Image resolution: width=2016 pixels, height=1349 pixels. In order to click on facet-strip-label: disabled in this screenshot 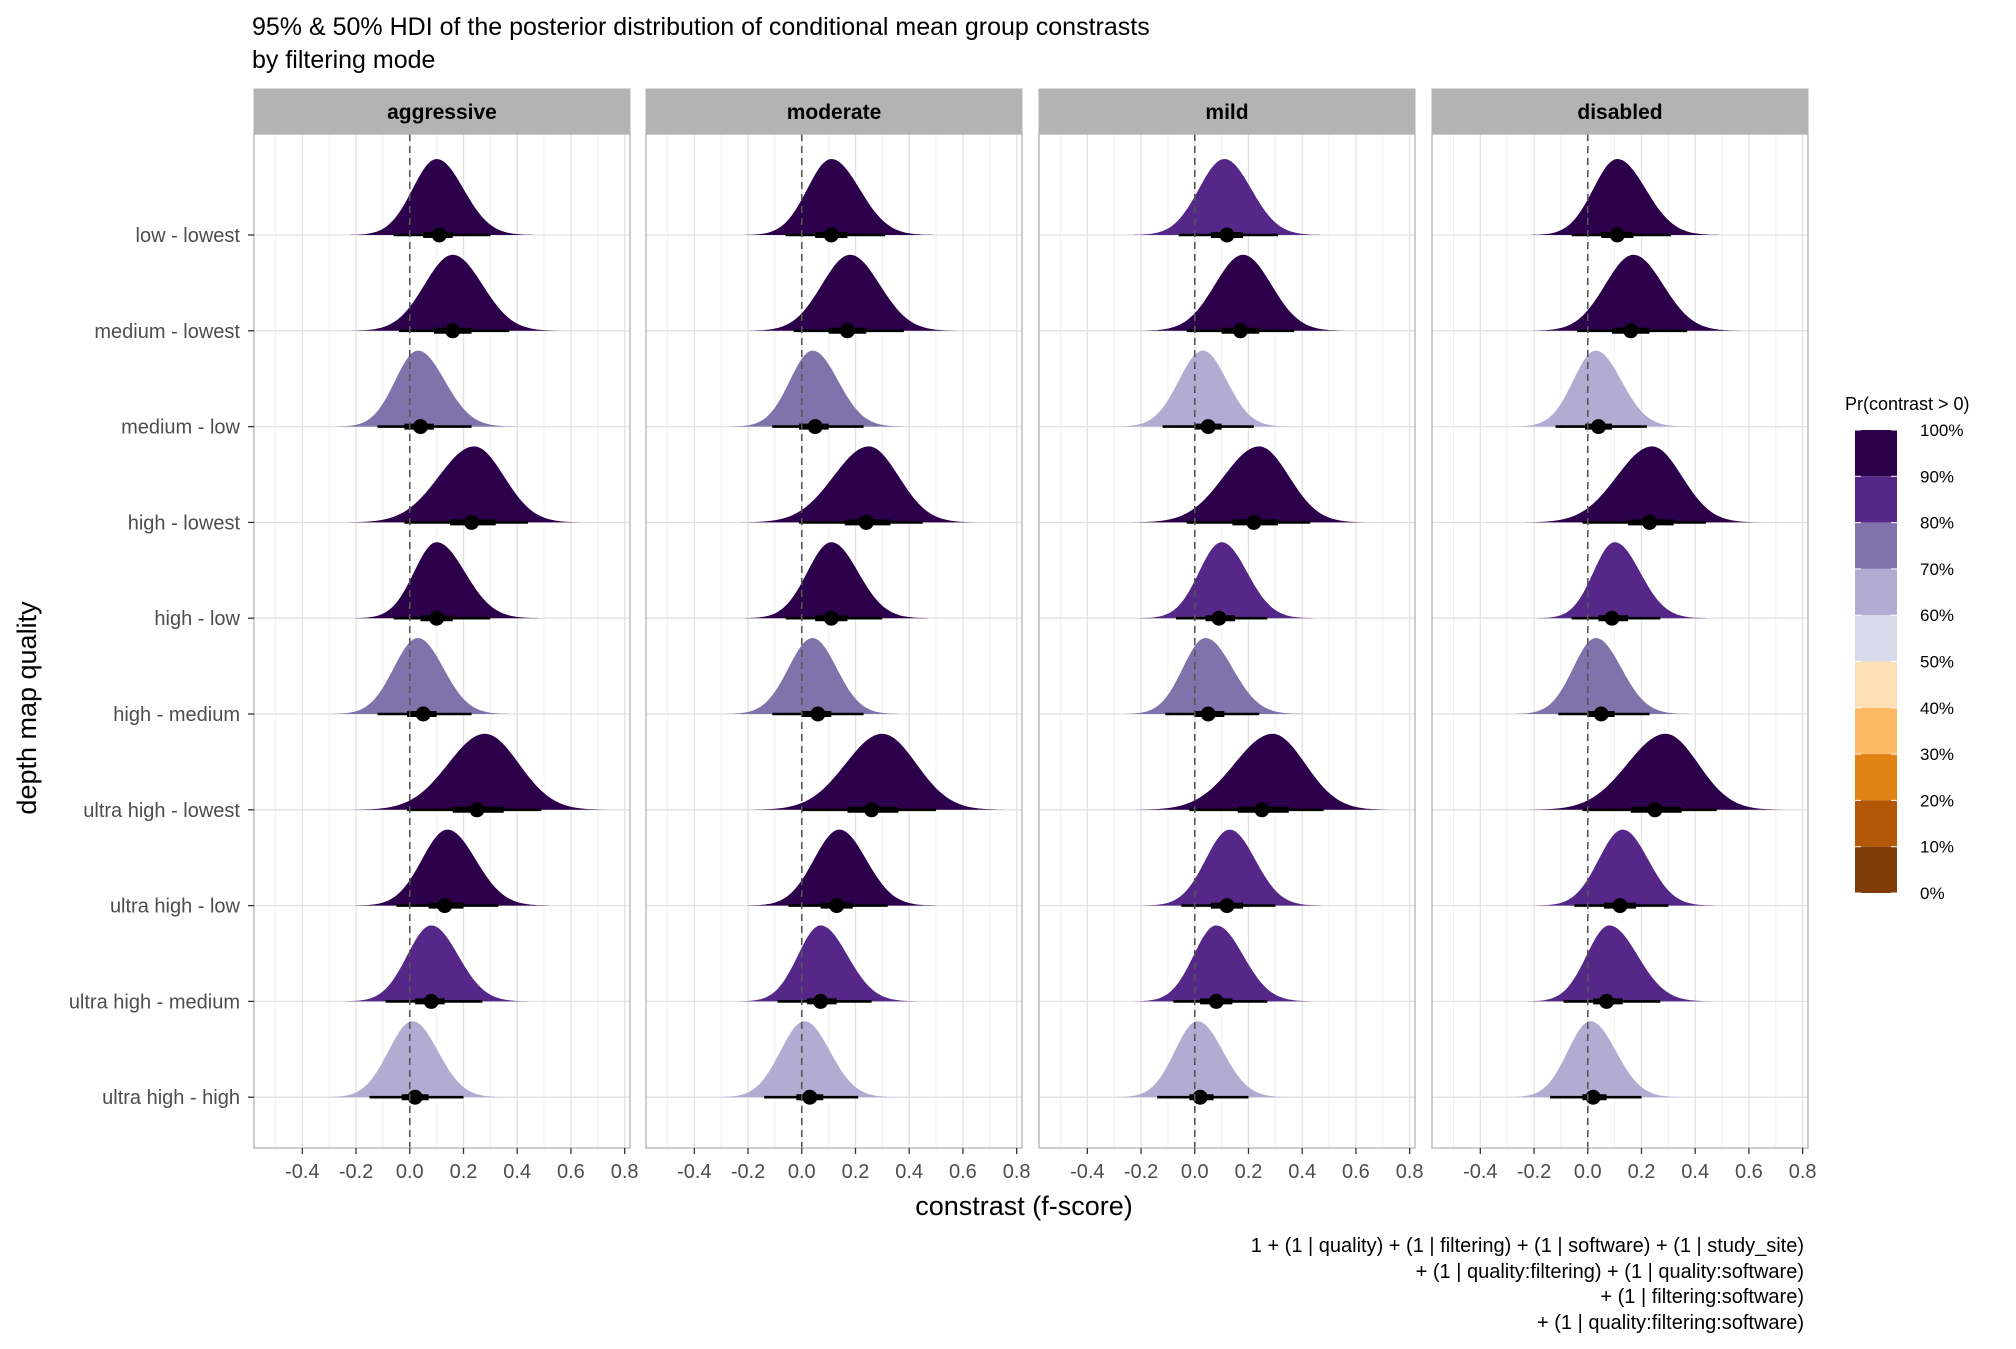, I will do `click(1619, 112)`.